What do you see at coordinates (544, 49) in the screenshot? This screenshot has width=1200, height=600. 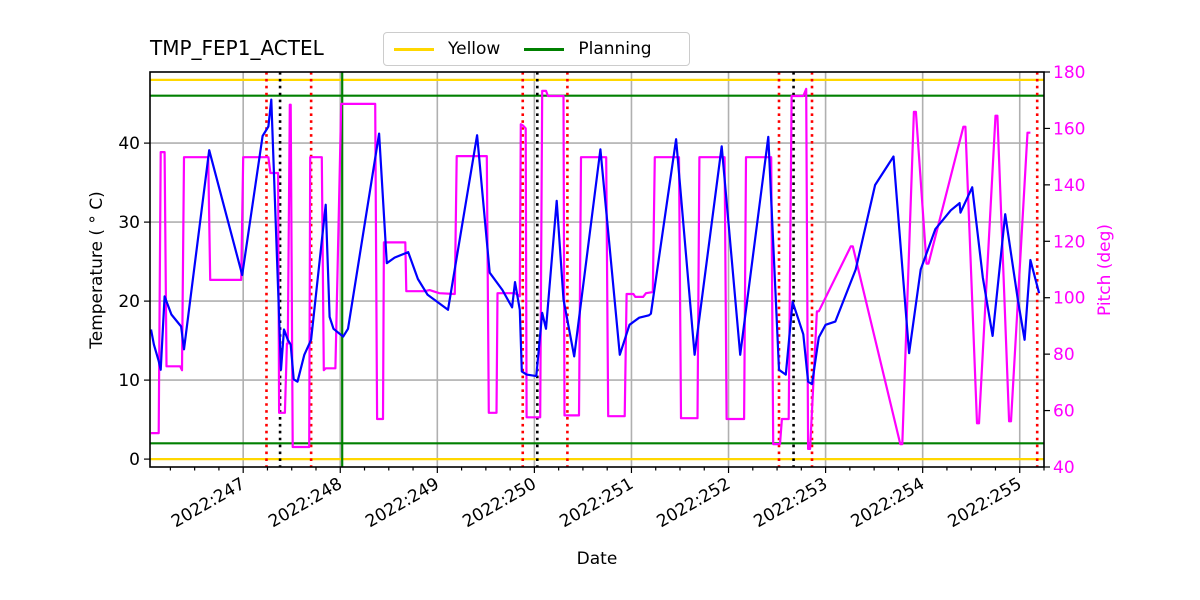 I see `legend-swatch-planning` at bounding box center [544, 49].